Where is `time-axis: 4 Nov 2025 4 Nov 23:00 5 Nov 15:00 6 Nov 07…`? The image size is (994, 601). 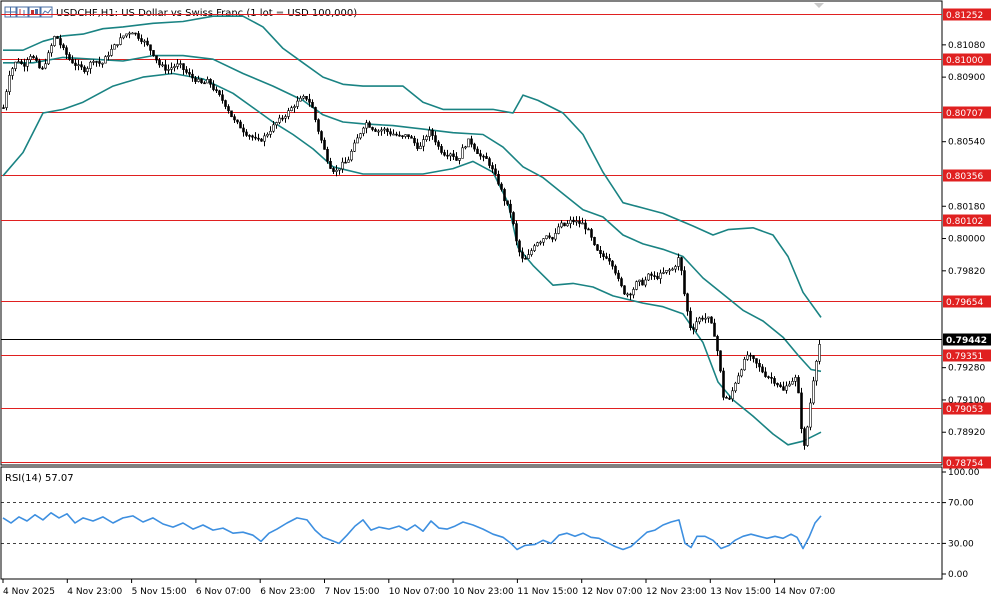
time-axis: 4 Nov 2025 4 Nov 23:00 5 Nov 15:00 6 Nov 07… is located at coordinates (419, 588).